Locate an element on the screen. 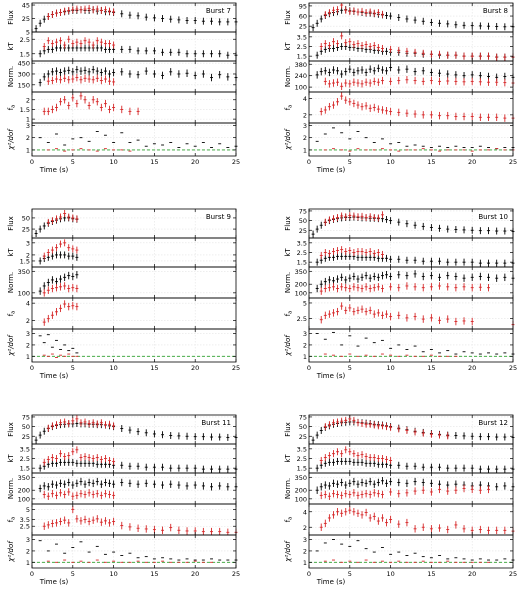 This screenshot has height=593, width=520. y-tick-label: 200 is located at coordinates (301, 491).